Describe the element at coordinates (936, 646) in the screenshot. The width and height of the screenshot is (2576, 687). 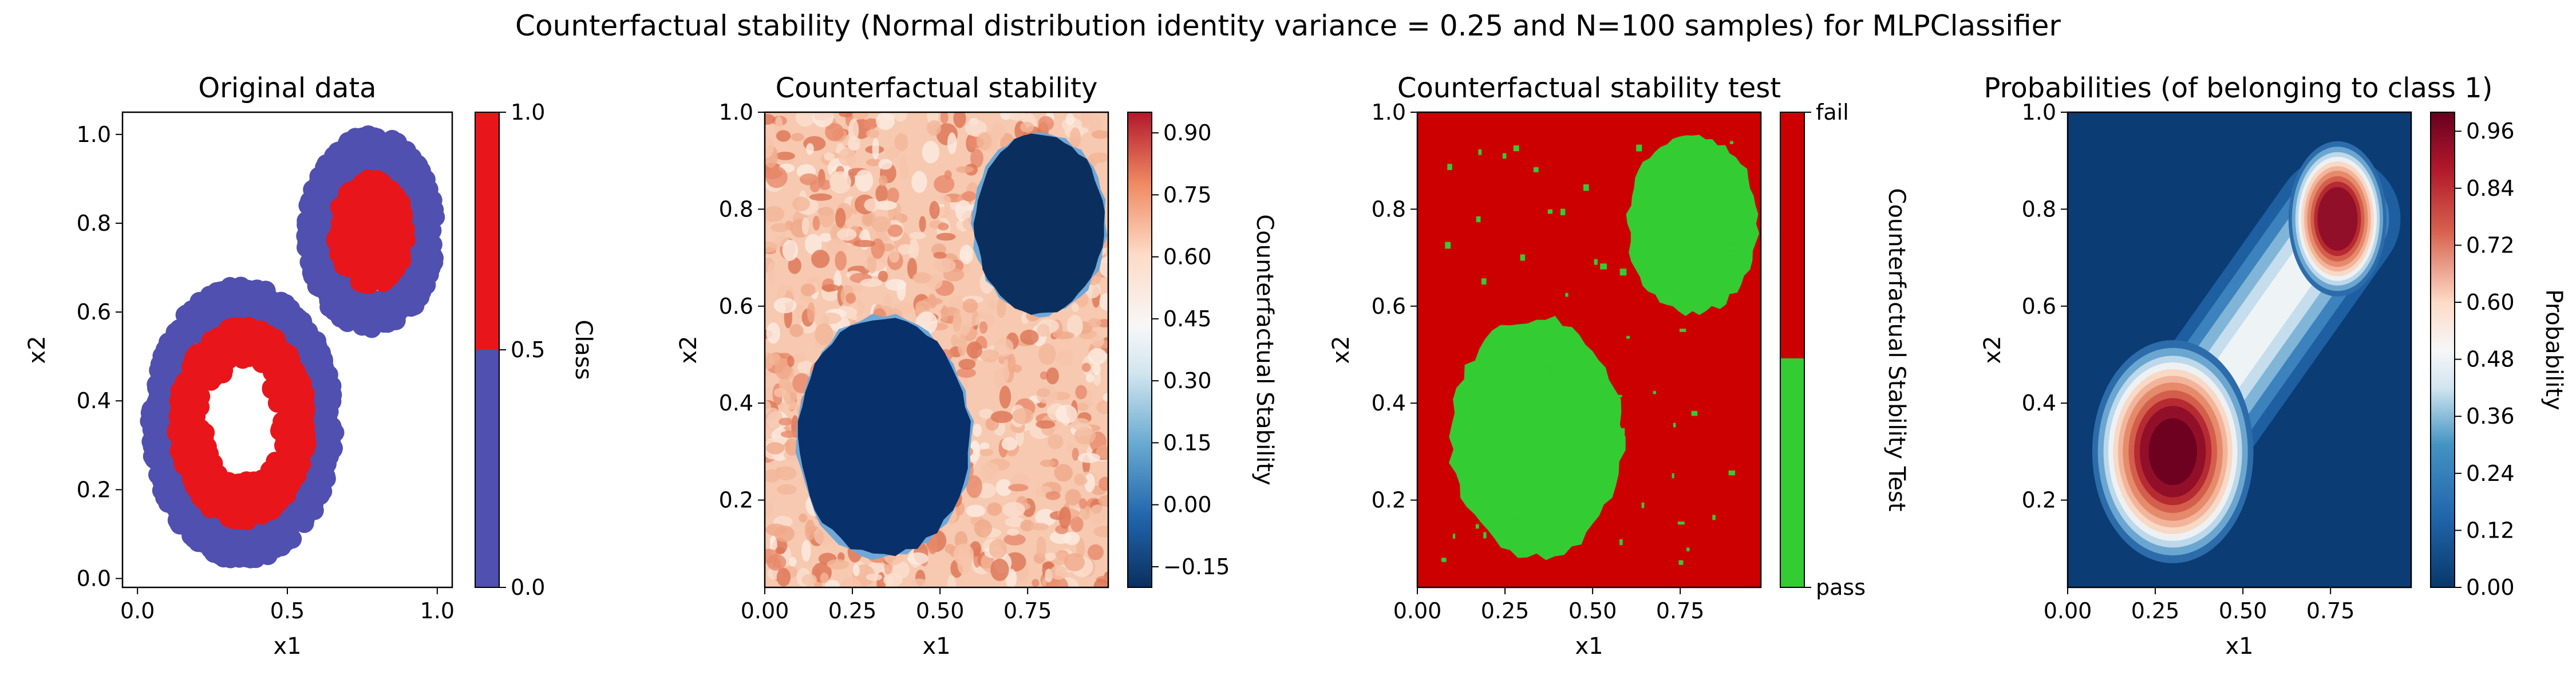
I see `panel2-xlabel: x1` at that location.